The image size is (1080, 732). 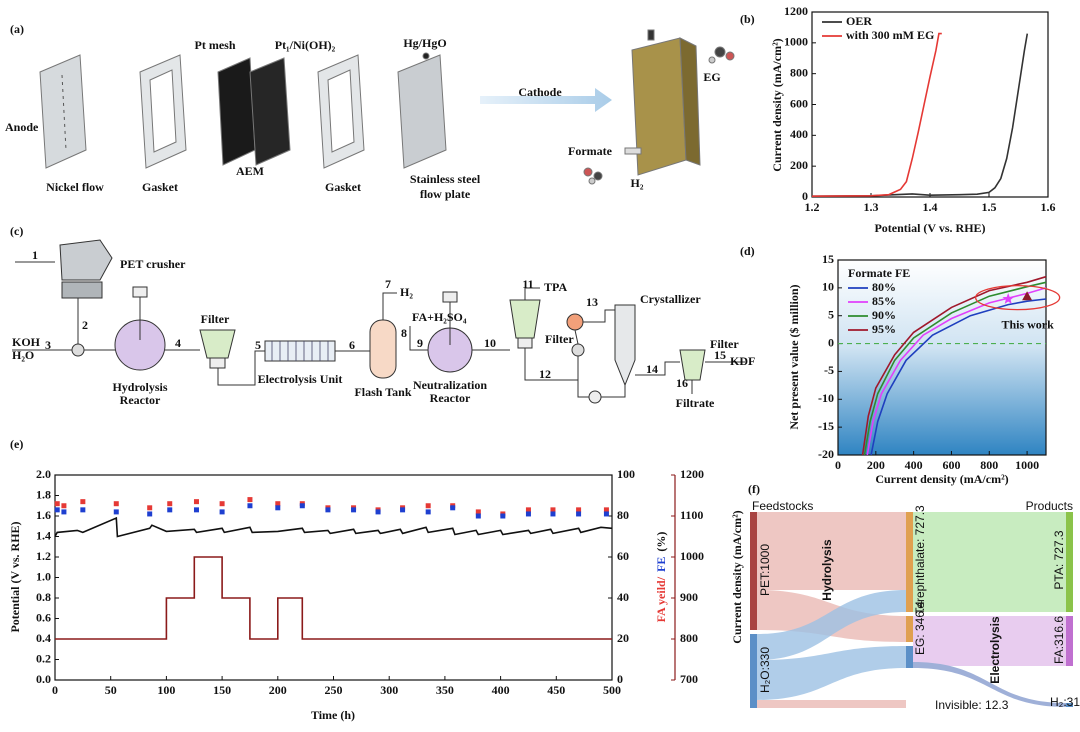 What do you see at coordinates (1048, 207) in the screenshot?
I see `x-tick-label: 1.6` at bounding box center [1048, 207].